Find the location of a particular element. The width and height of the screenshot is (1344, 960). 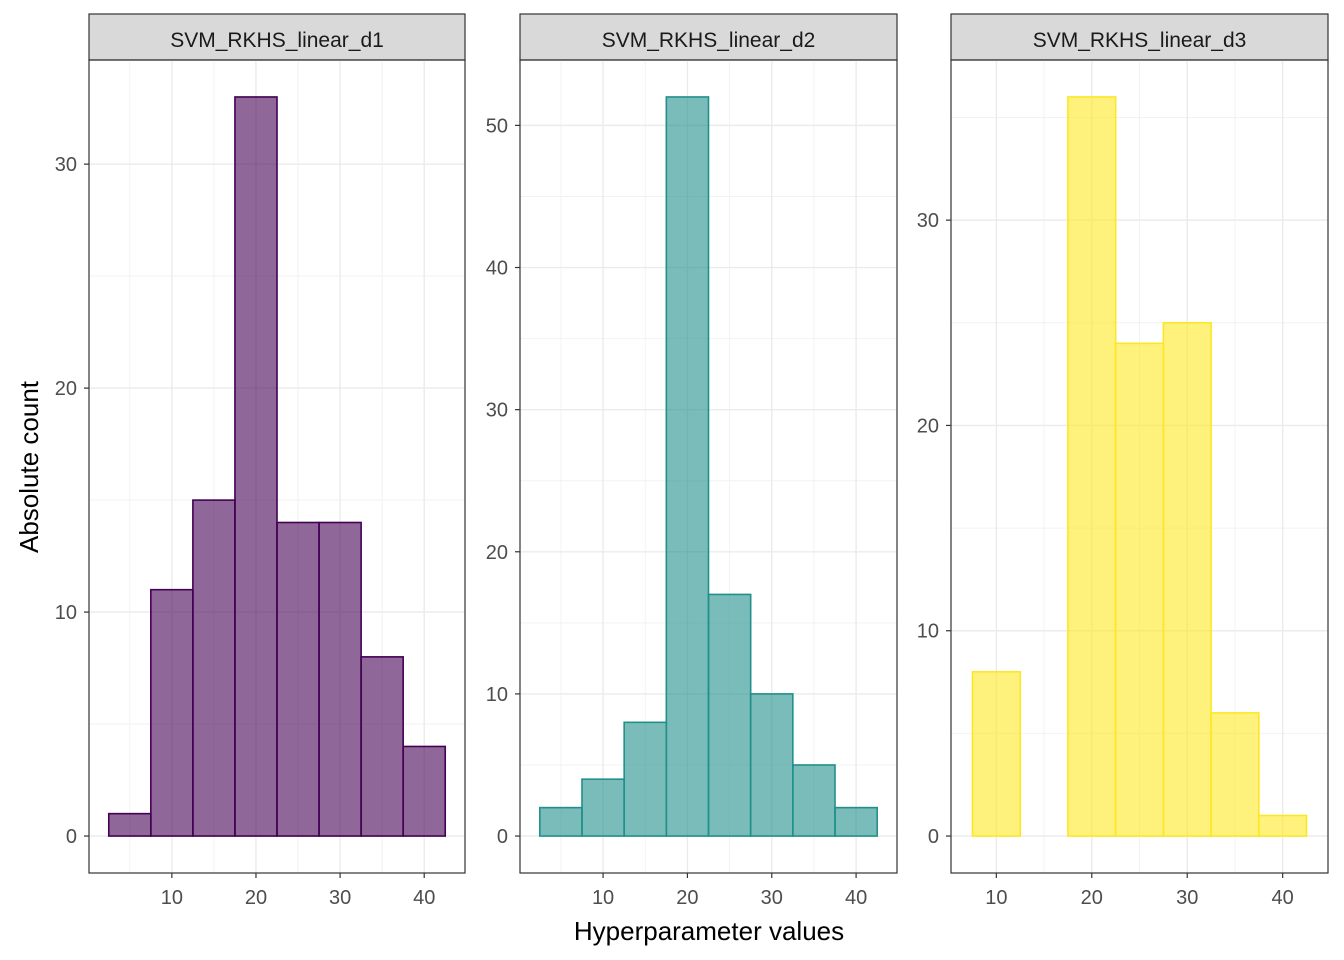

y-axis-title: Absolute count is located at coordinates (29, 466).